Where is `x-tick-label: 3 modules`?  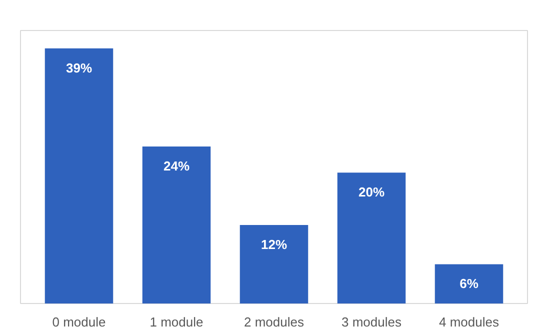
x-tick-label: 3 modules is located at coordinates (372, 322).